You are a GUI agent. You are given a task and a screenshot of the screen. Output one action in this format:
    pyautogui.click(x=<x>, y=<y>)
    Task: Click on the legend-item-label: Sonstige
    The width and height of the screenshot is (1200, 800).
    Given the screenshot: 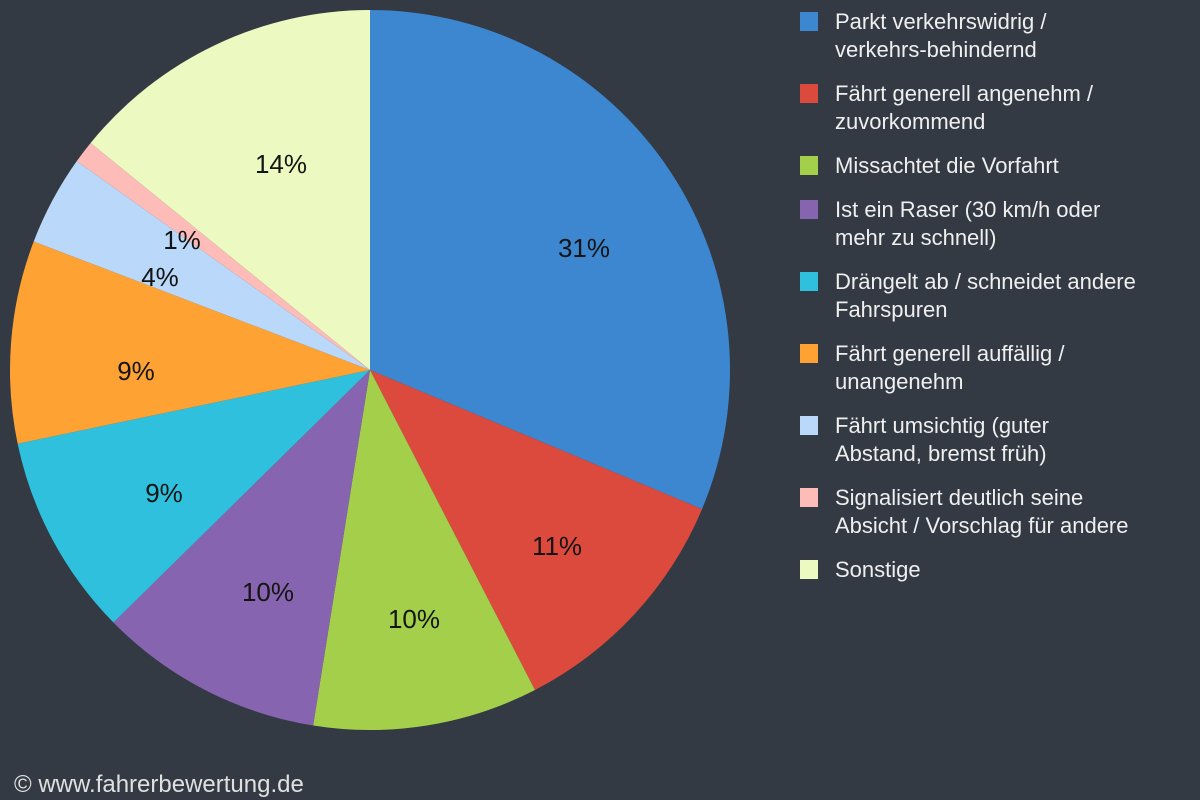 What is the action you would take?
    pyautogui.click(x=878, y=569)
    